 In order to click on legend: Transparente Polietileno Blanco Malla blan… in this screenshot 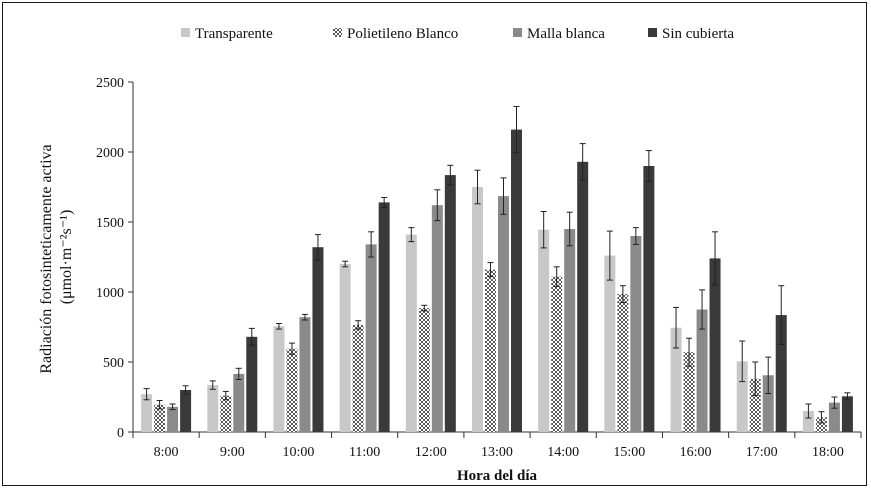, I will do `click(457, 34)`.